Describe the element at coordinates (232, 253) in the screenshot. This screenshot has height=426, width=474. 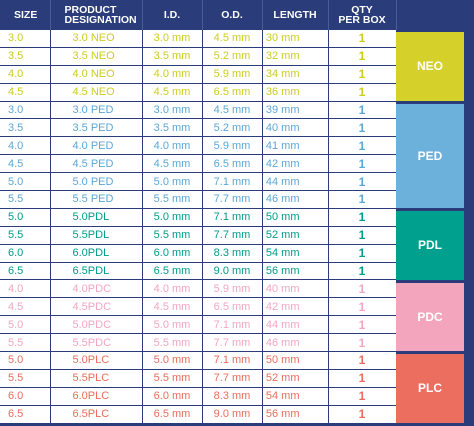
I see `cell-od: 8.3 mm` at that location.